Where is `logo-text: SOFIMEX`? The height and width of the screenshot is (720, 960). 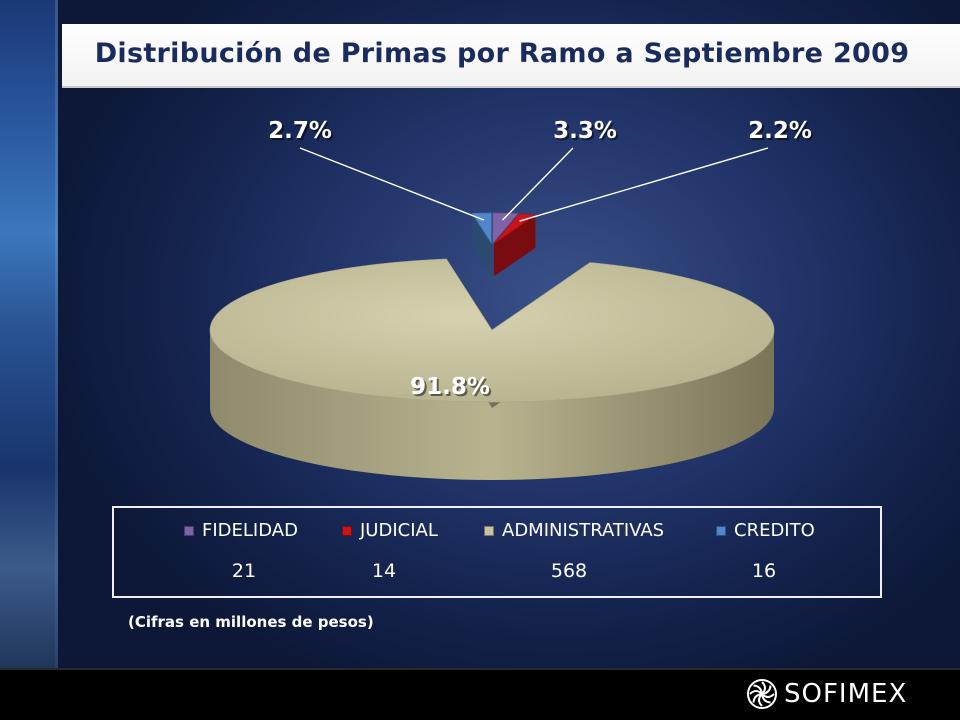
logo-text: SOFIMEX is located at coordinates (846, 694).